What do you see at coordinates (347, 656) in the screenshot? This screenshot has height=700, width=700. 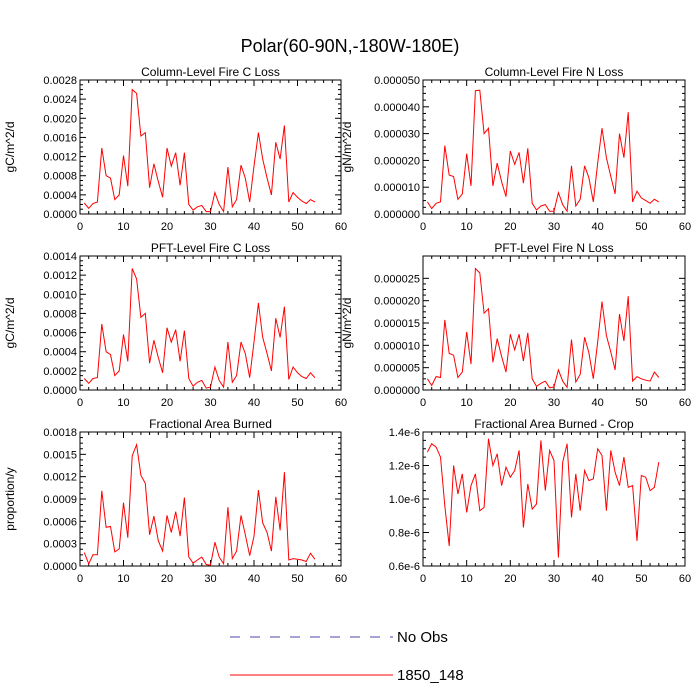 I see `legend: No Obs 1850_148` at bounding box center [347, 656].